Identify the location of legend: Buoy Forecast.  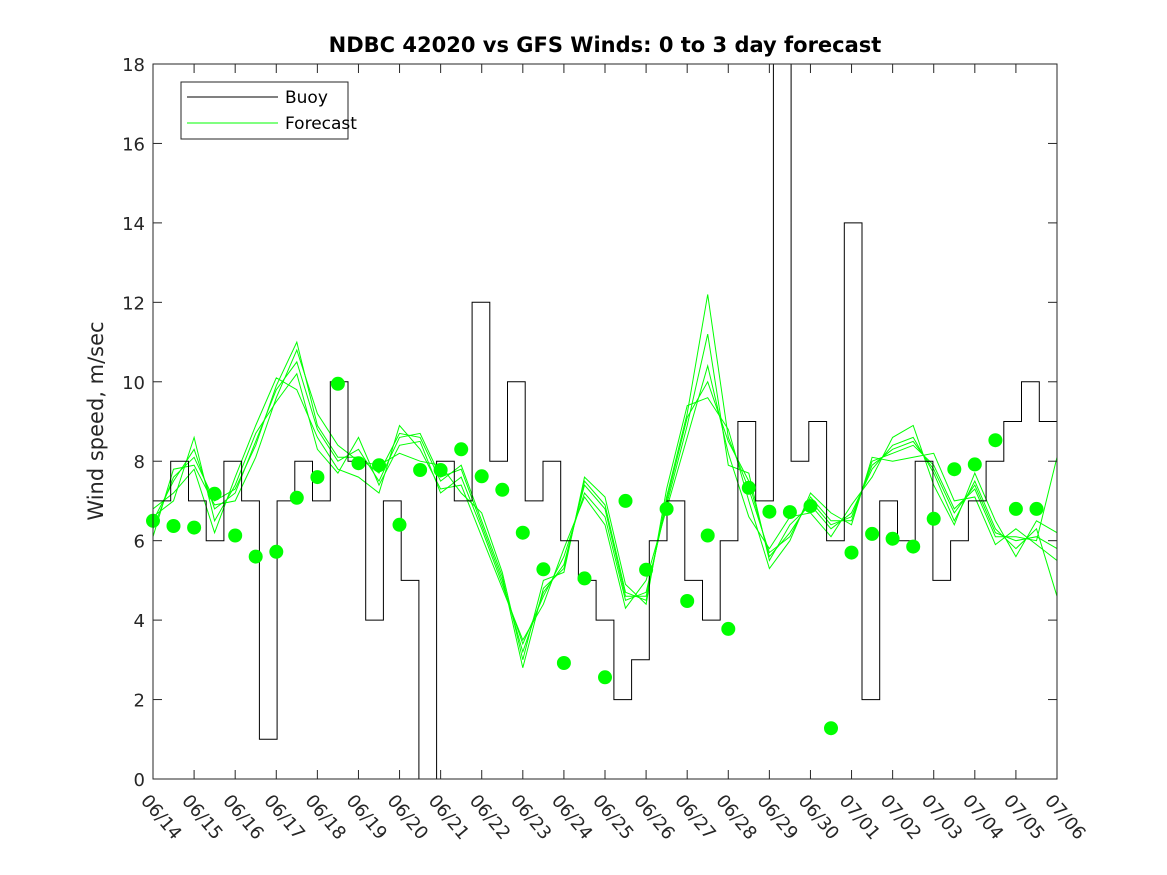
(268, 110).